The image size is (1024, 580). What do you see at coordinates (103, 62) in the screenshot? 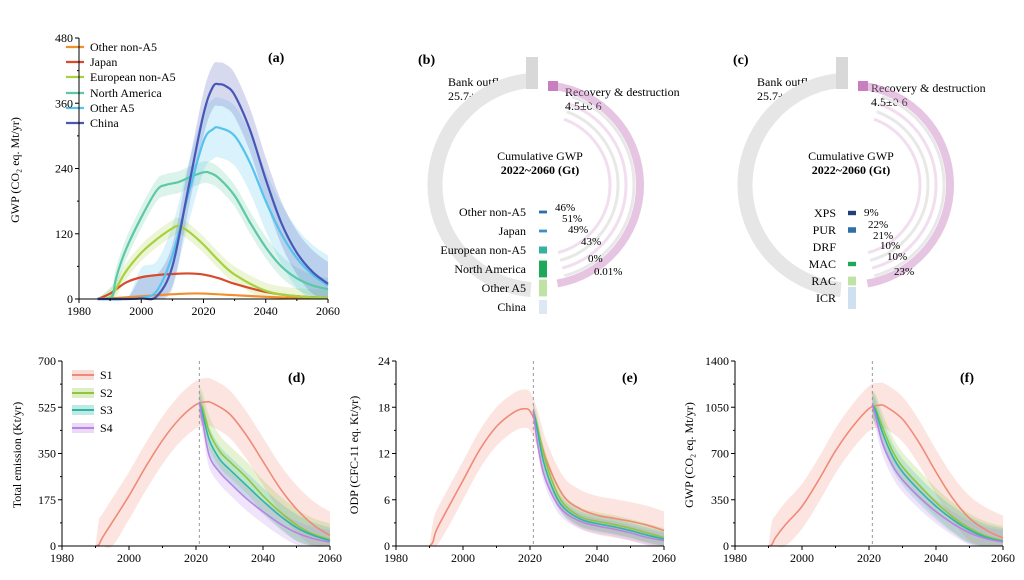
I see `legend-label-japan: Japan` at bounding box center [103, 62].